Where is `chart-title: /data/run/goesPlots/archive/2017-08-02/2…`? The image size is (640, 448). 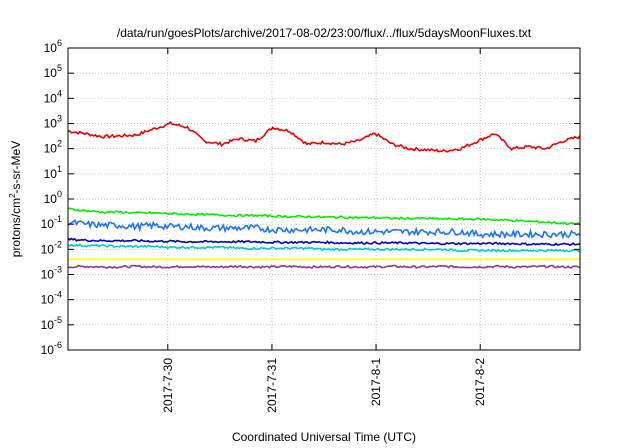
chart-title: /data/run/goesPlots/archive/2017-08-02/2… is located at coordinates (324, 33).